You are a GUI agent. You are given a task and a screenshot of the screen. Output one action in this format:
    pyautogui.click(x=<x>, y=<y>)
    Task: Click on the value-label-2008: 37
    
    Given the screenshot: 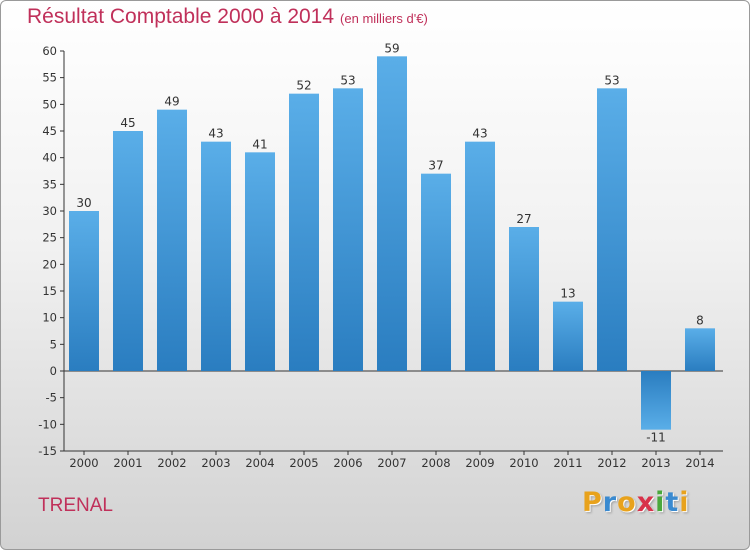 What is the action you would take?
    pyautogui.click(x=435, y=166)
    